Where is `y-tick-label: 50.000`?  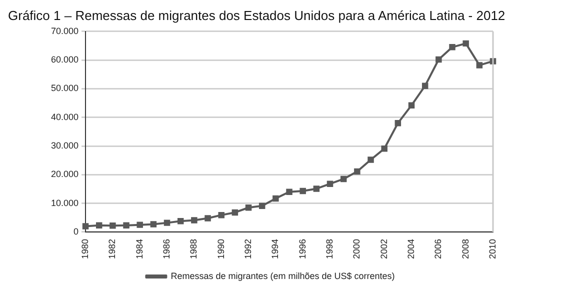
y-tick-label: 50.000 is located at coordinates (64, 88).